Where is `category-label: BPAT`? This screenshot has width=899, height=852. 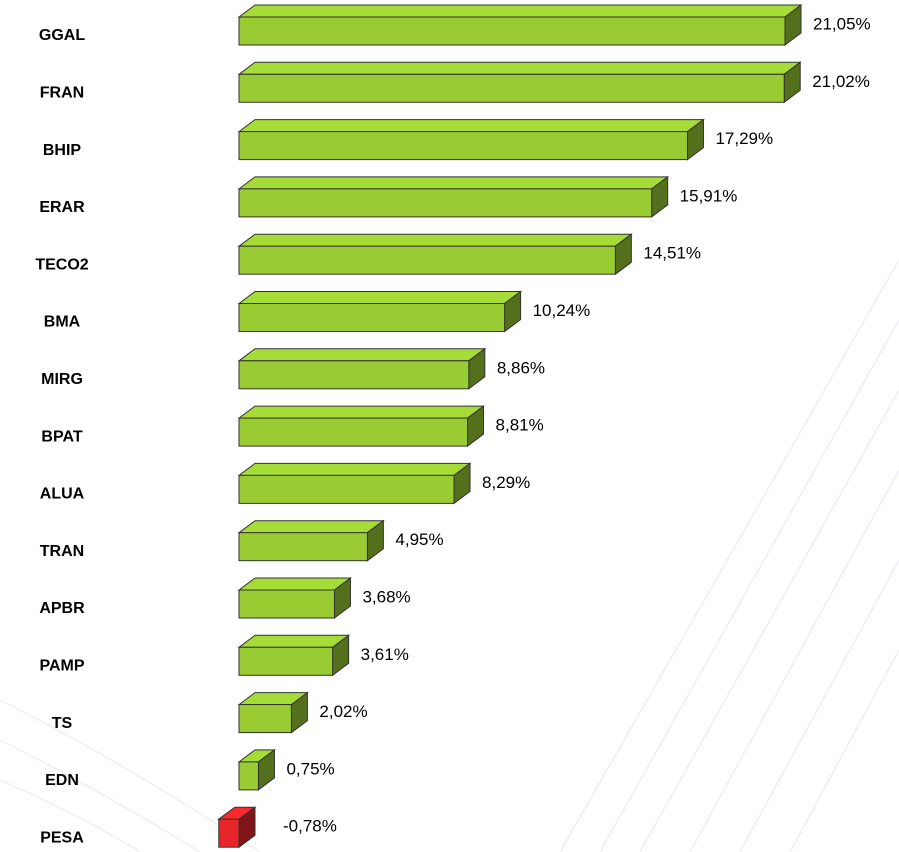
category-label: BPAT is located at coordinates (61, 436).